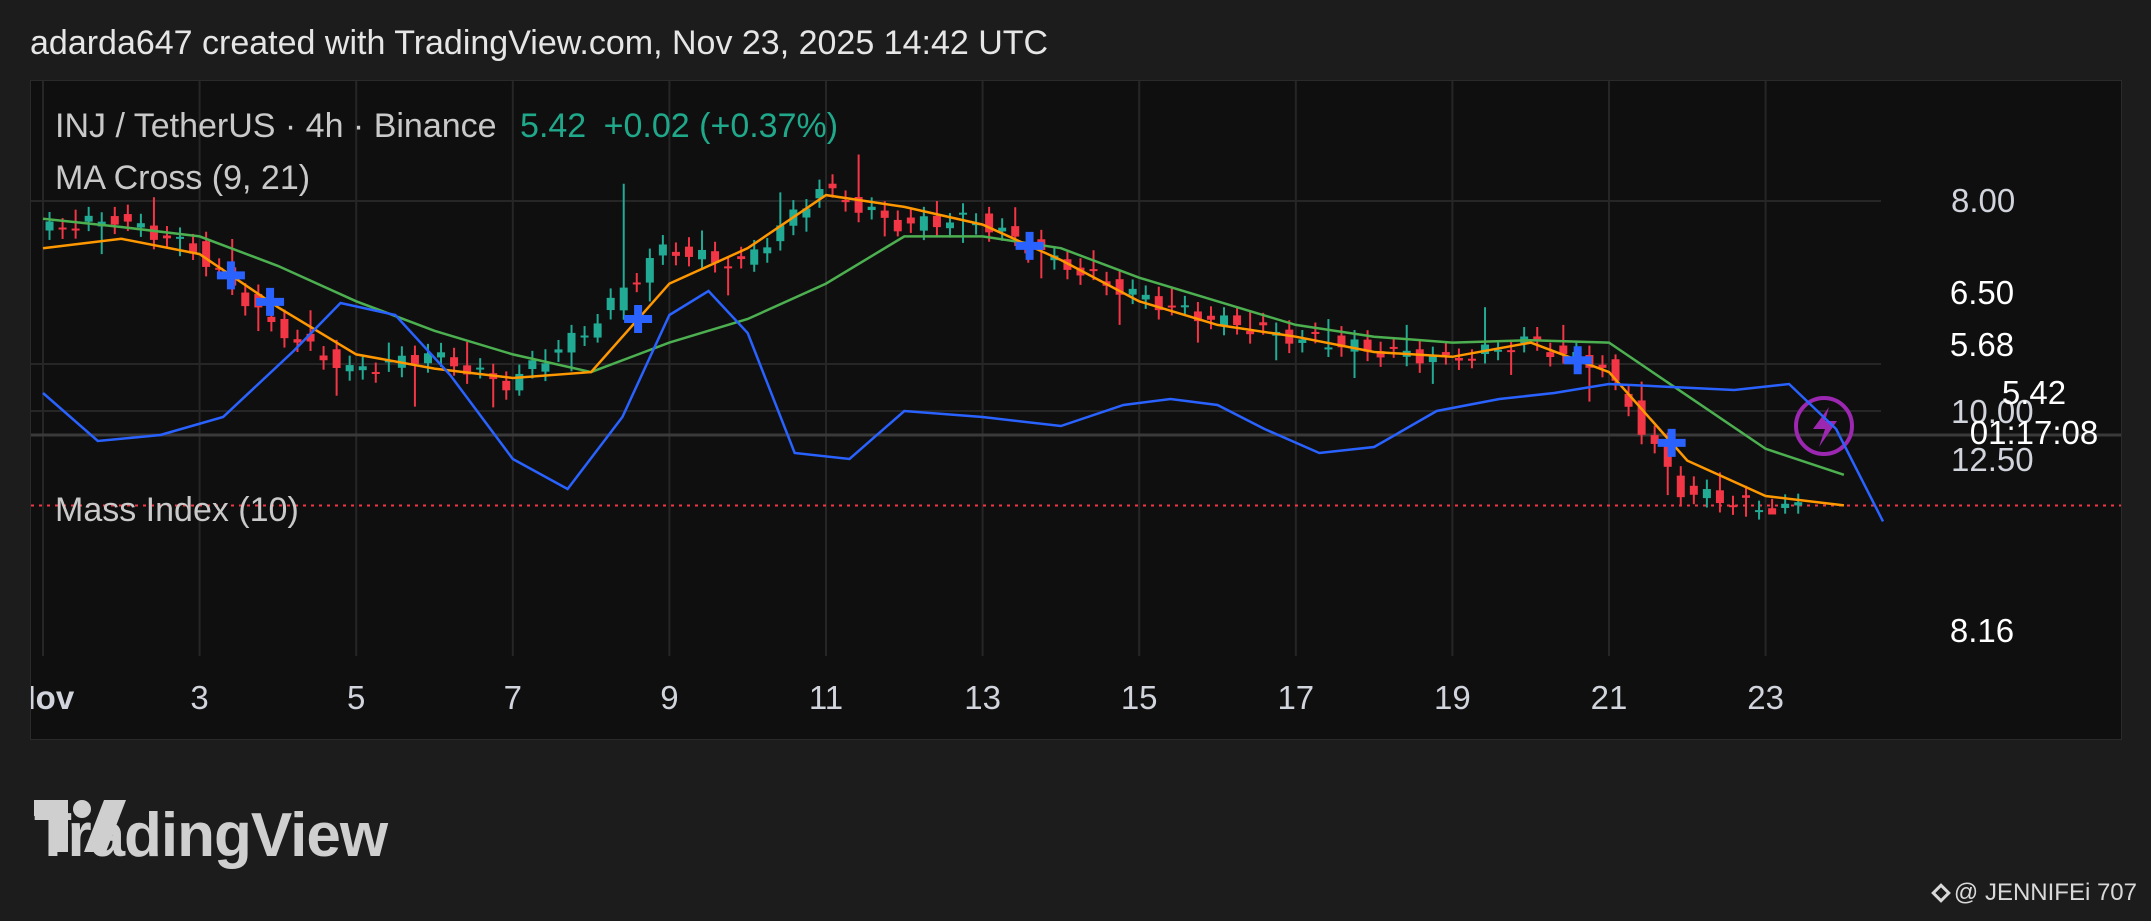 The height and width of the screenshot is (921, 2151). What do you see at coordinates (199, 697) in the screenshot?
I see `x-axis-tick: 3` at bounding box center [199, 697].